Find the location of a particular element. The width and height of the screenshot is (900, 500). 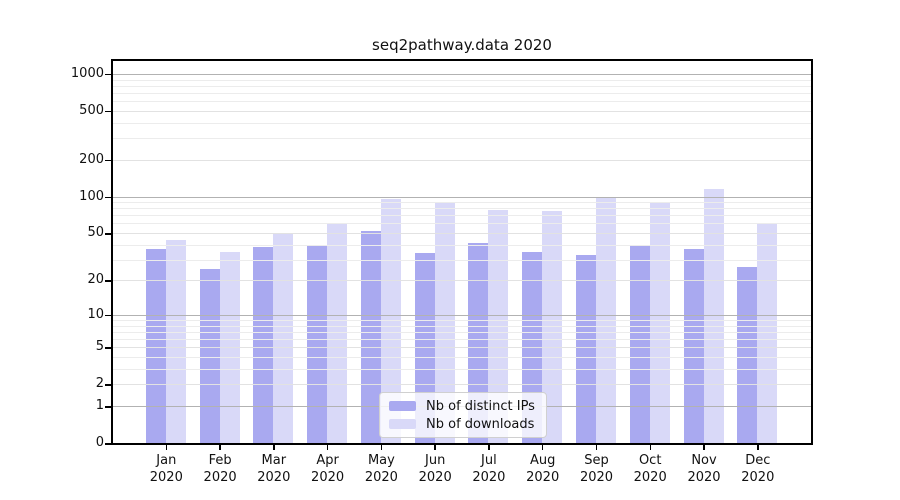

y-tick-label-100: 100 is located at coordinates (91, 196).